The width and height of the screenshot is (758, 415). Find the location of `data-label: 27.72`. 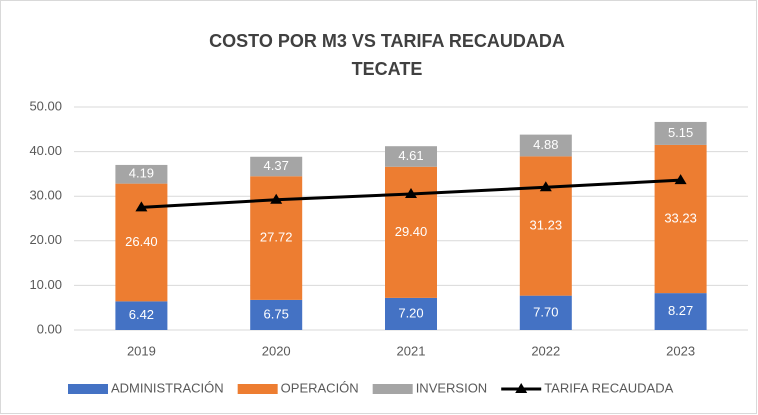

data-label: 27.72 is located at coordinates (276, 237).